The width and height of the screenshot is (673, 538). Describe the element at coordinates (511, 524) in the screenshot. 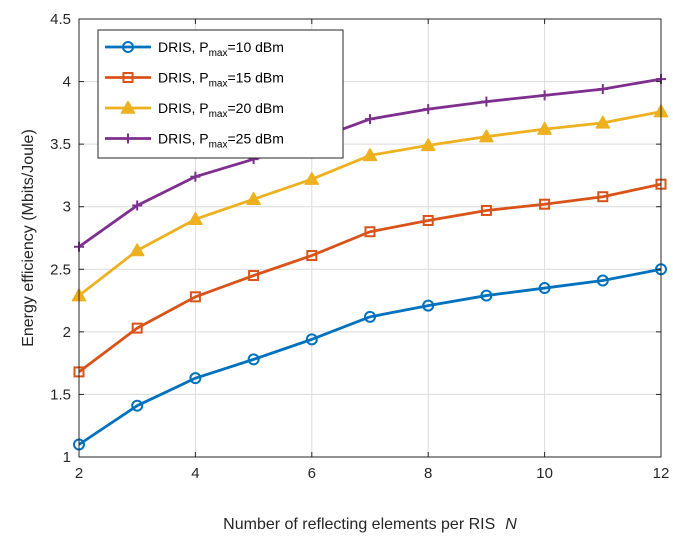

I see `x-axis-label-variable: N` at that location.